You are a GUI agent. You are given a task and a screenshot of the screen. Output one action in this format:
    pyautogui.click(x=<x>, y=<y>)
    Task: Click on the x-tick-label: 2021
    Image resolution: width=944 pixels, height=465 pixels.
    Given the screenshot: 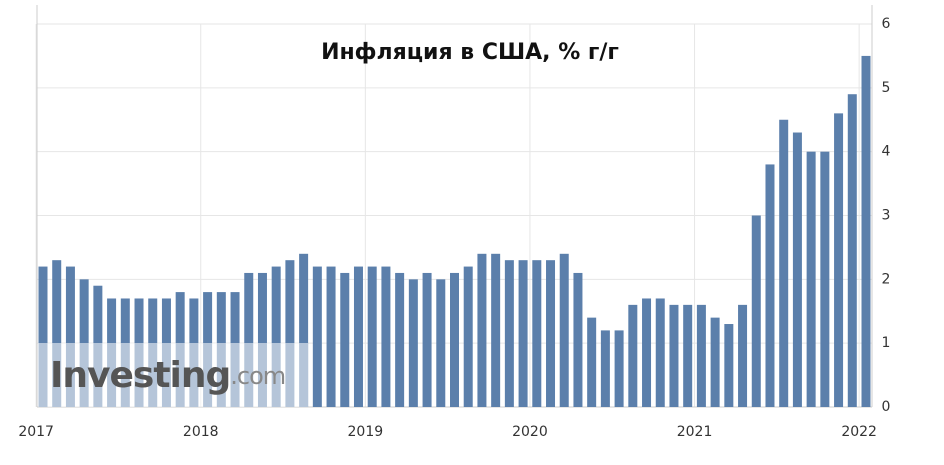 What is the action you would take?
    pyautogui.click(x=695, y=432)
    